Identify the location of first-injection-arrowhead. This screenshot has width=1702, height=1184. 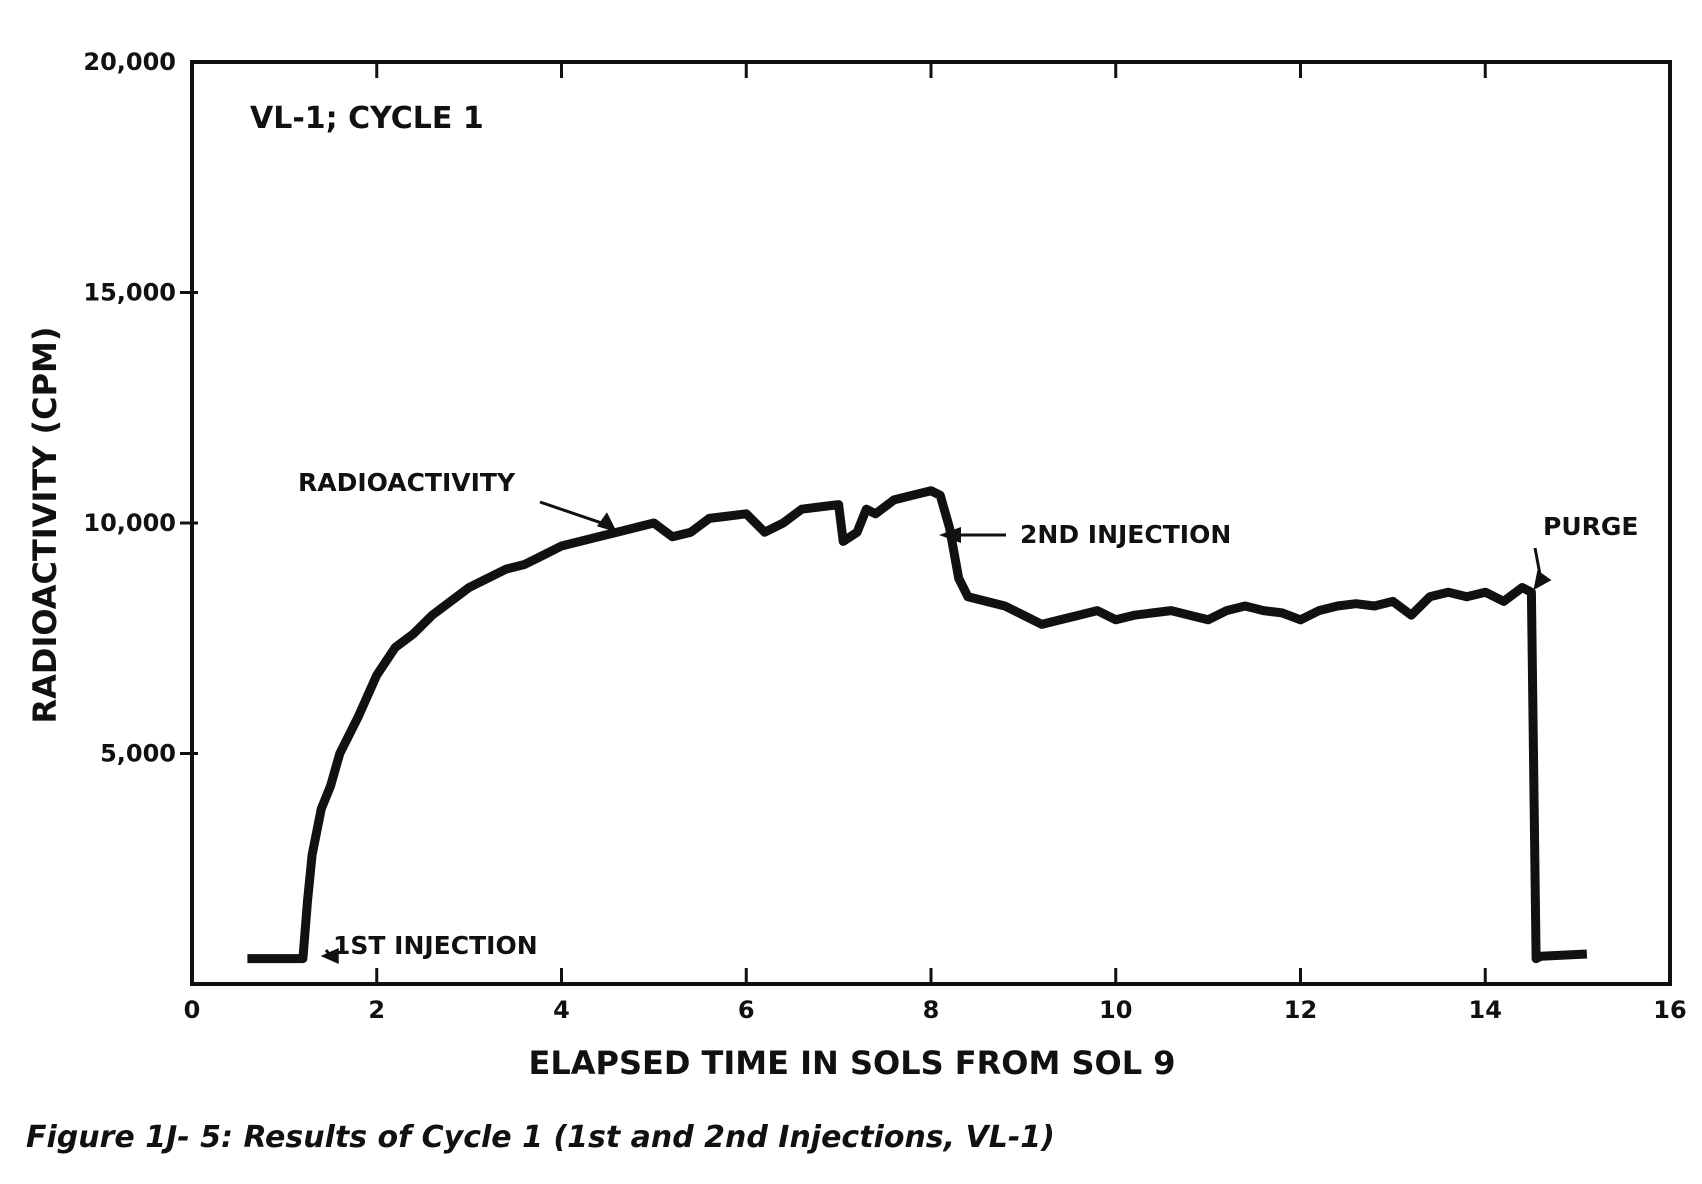
(329, 956).